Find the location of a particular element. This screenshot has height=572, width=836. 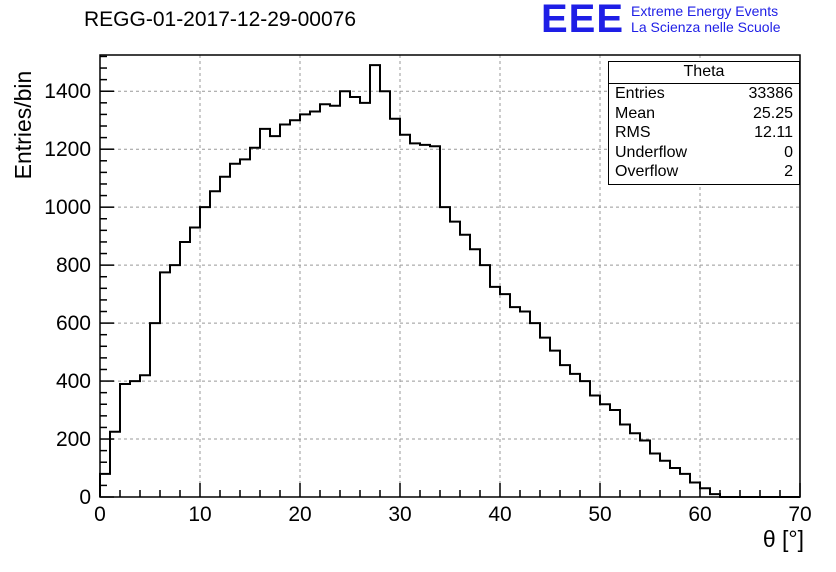

stats-row: Mean 25.25 is located at coordinates (704, 114).